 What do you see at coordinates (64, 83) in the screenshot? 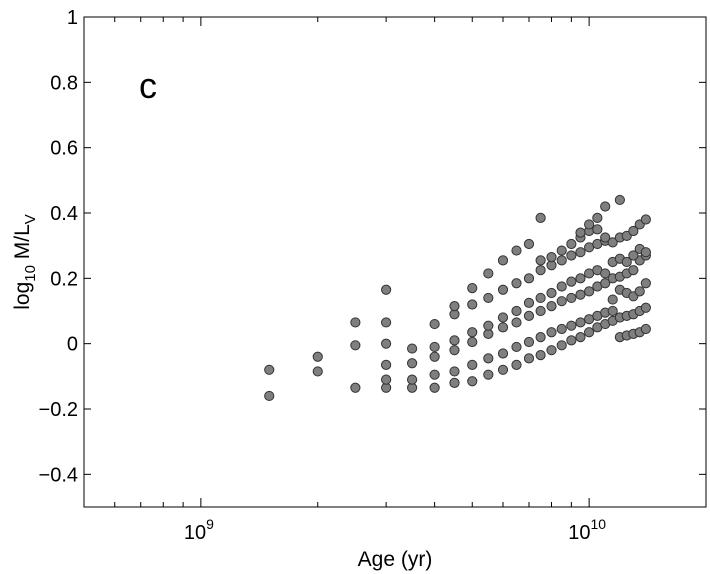
I see `y-tick-label: 0.8` at bounding box center [64, 83].